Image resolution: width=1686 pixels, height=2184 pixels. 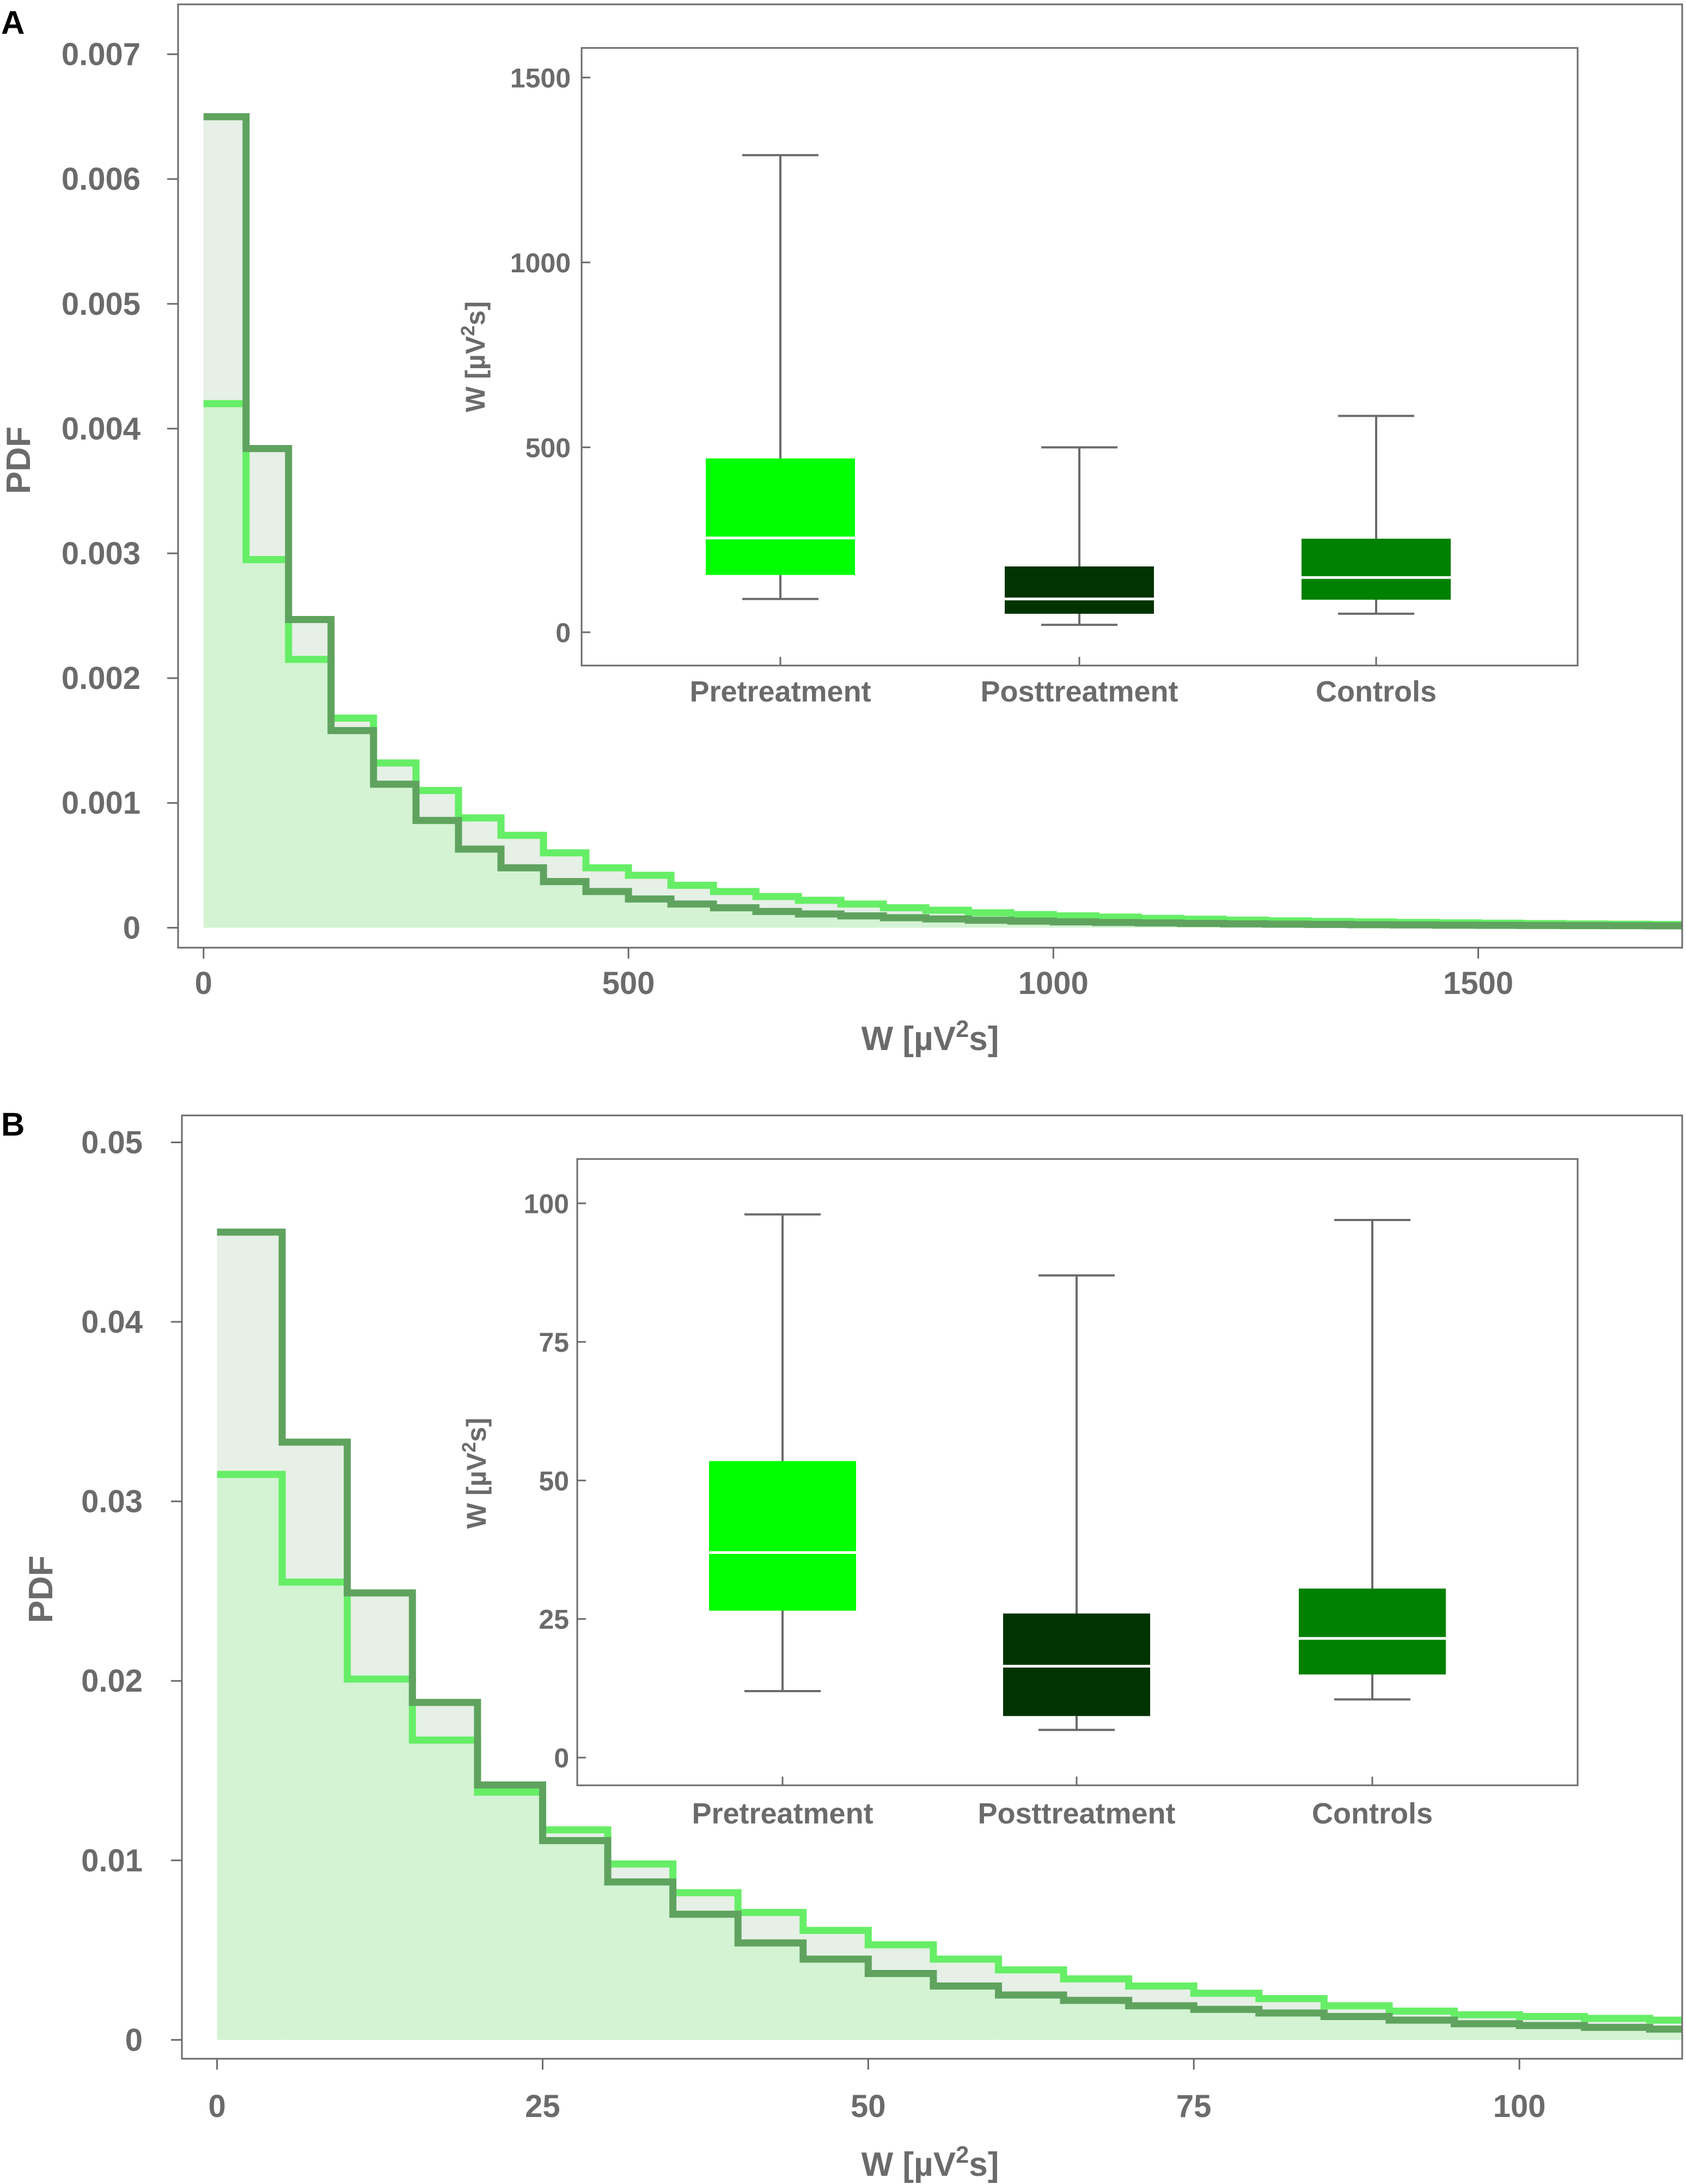 What do you see at coordinates (216, 2106) in the screenshot?
I see `x-tick-label: 0` at bounding box center [216, 2106].